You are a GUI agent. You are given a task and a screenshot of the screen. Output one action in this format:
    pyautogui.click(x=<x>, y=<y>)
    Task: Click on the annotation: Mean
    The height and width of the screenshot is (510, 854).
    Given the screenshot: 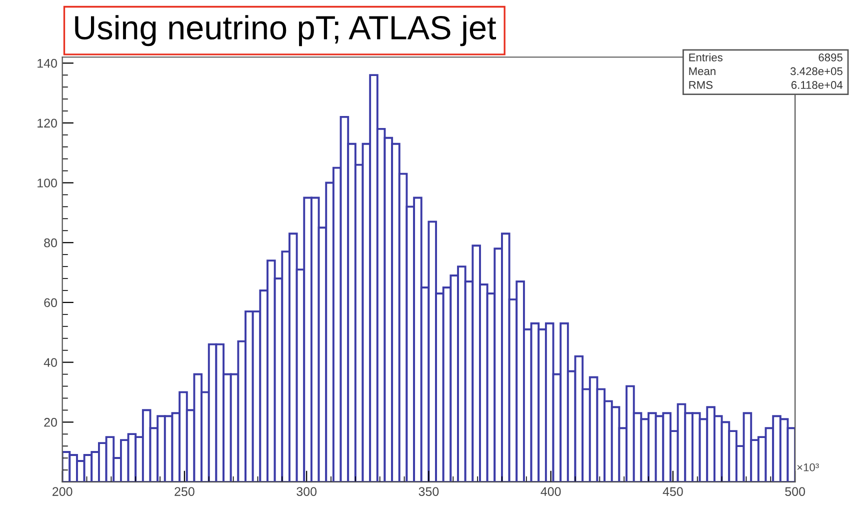 What is the action you would take?
    pyautogui.click(x=702, y=71)
    